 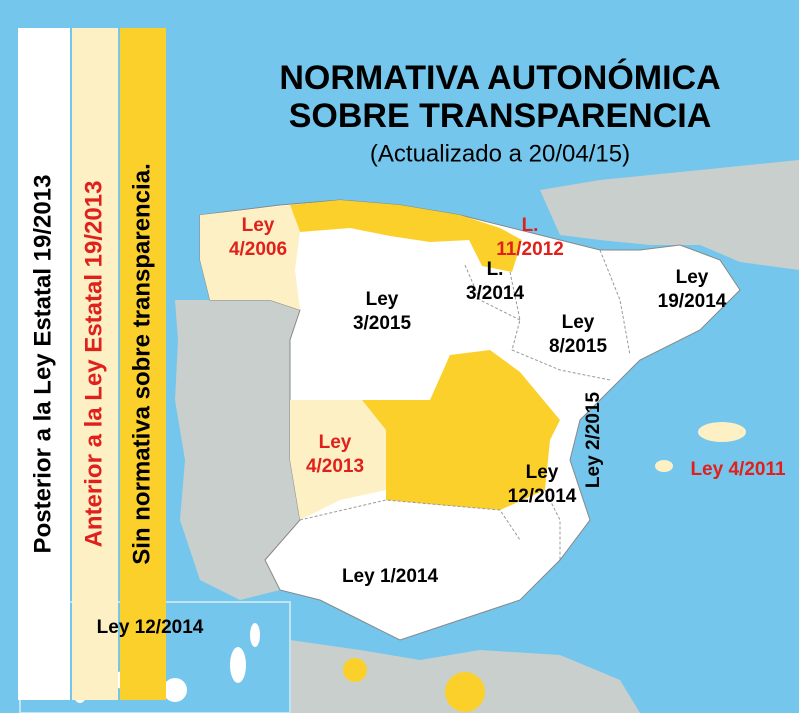 What do you see at coordinates (150, 627) in the screenshot?
I see `region-label: Ley 12/2014` at bounding box center [150, 627].